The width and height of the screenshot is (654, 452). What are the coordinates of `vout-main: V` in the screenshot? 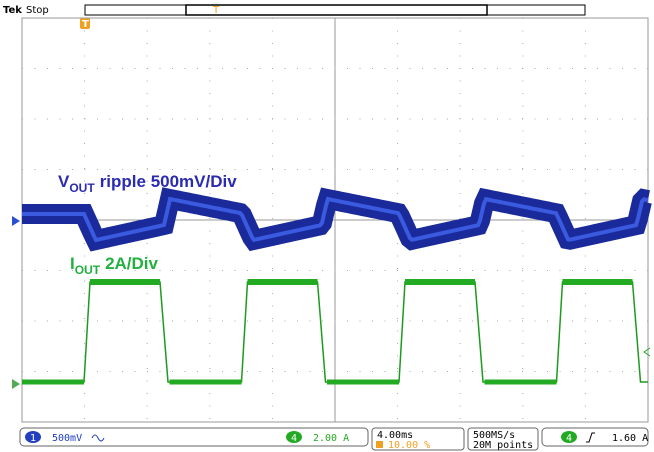 It's located at (64, 181).